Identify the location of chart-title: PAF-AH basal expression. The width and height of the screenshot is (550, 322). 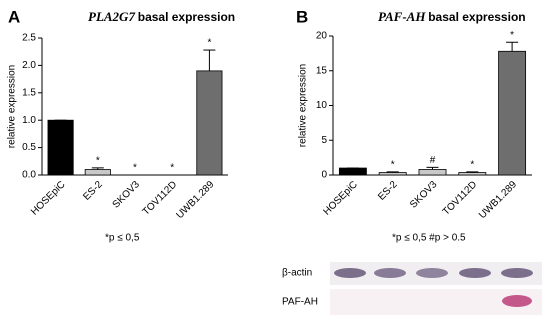
(452, 16).